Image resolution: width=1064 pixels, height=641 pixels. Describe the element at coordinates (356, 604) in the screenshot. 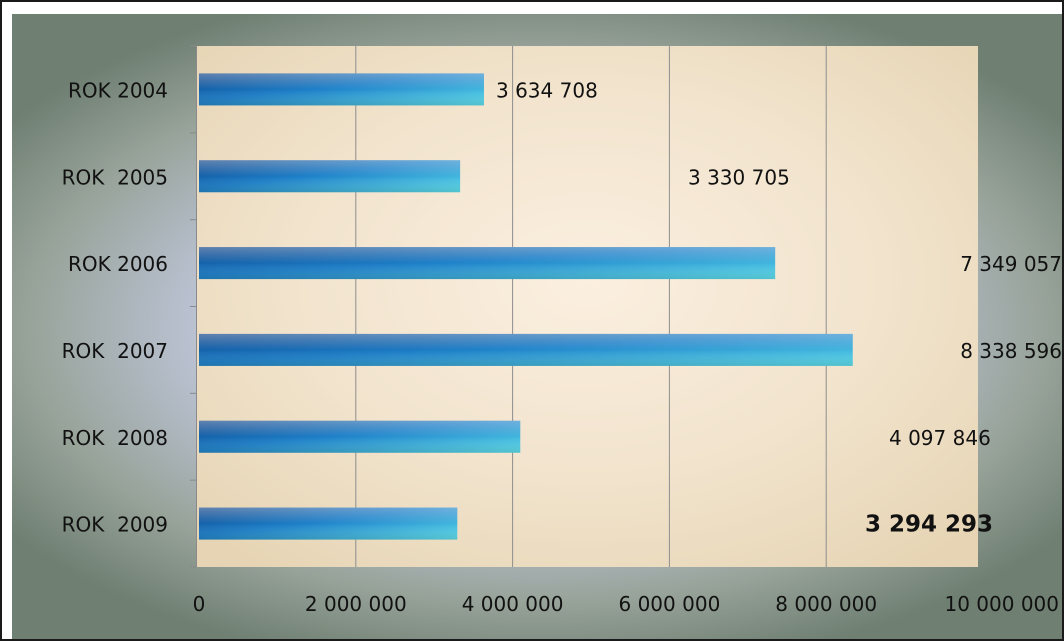

I see `x-tick-label: 2 000 000` at that location.